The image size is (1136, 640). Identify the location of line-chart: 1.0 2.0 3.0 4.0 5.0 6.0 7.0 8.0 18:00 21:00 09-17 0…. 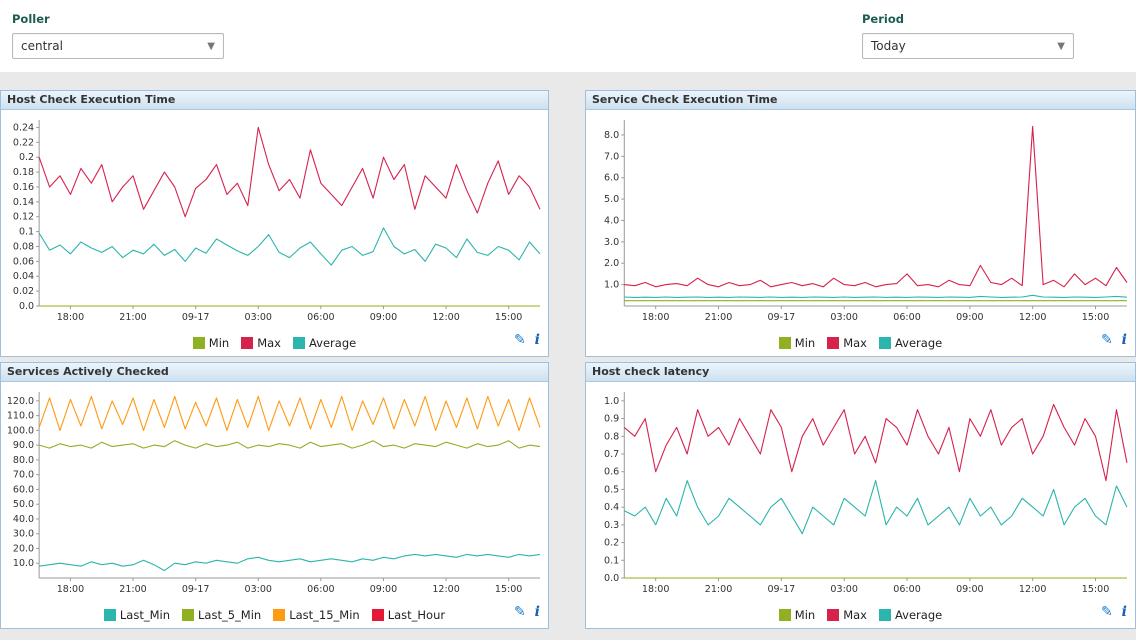
(866, 221).